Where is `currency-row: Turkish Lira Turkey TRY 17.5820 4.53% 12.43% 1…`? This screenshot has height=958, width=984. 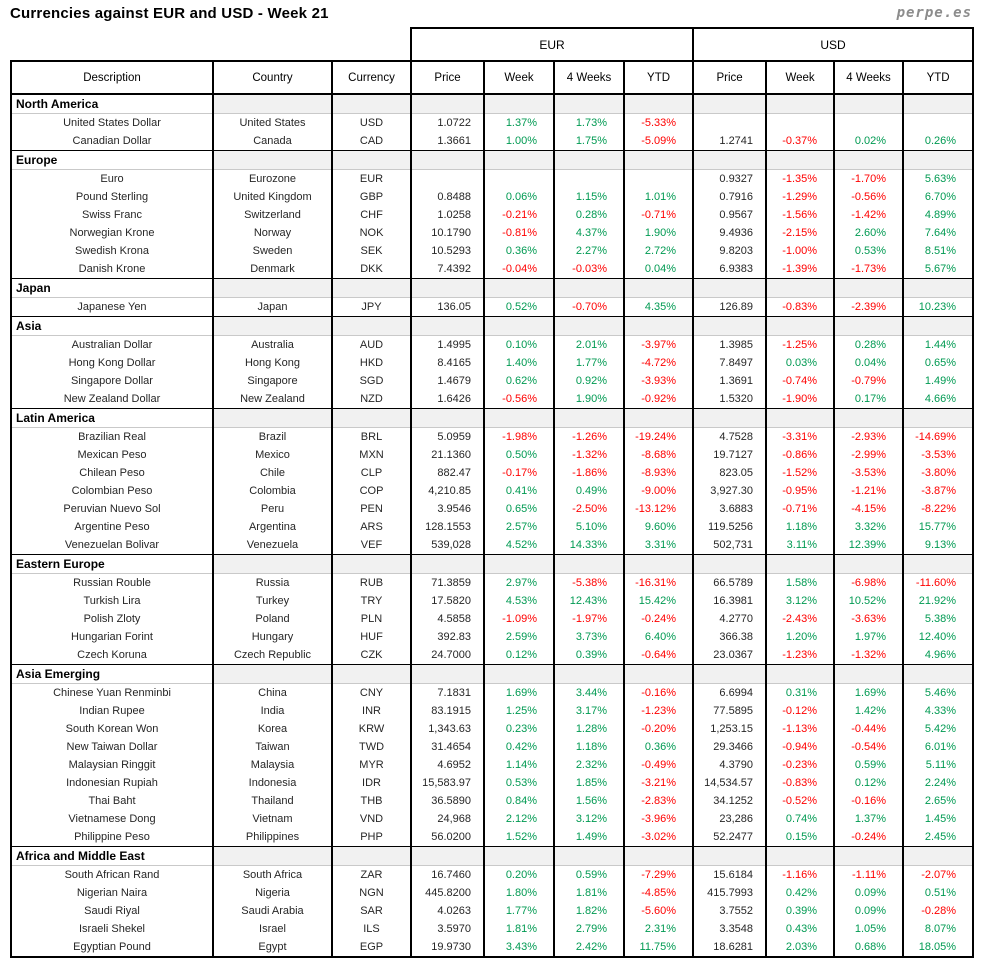
currency-row: Turkish Lira Turkey TRY 17.5820 4.53% 12.43% 1… is located at coordinates (492, 601).